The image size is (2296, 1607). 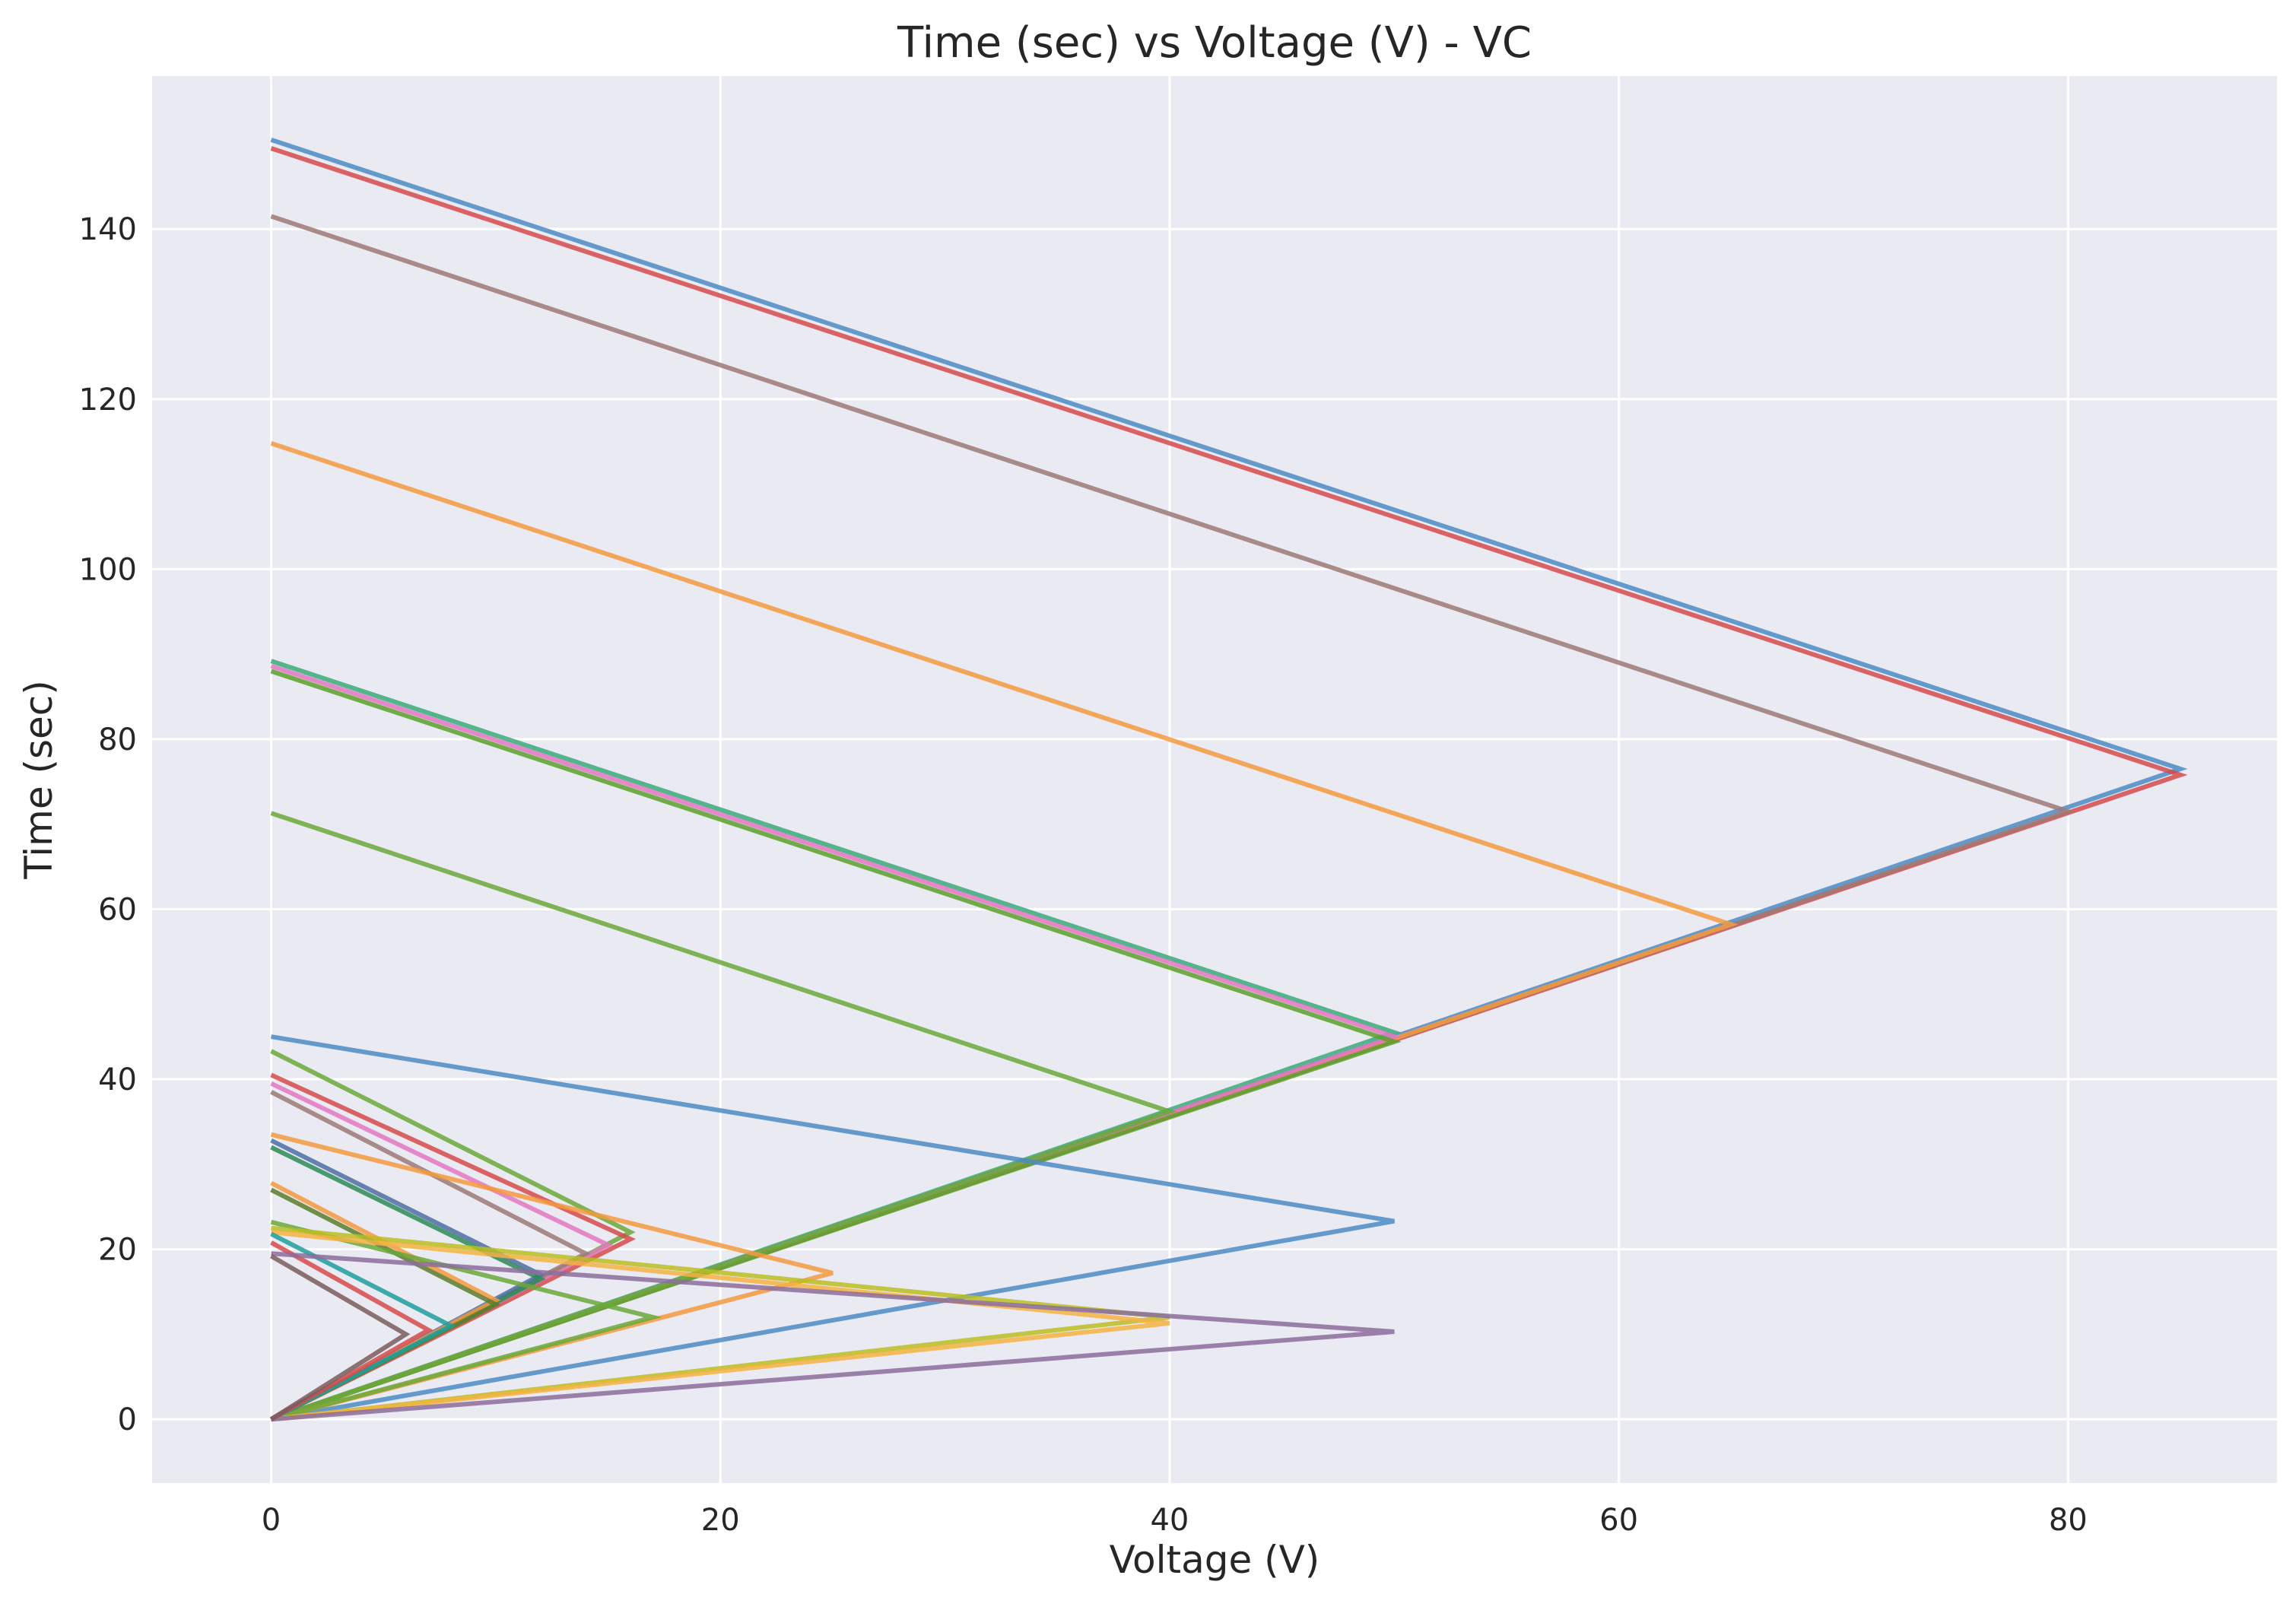 What do you see at coordinates (1619, 1520) in the screenshot?
I see `x-tick-label: 60` at bounding box center [1619, 1520].